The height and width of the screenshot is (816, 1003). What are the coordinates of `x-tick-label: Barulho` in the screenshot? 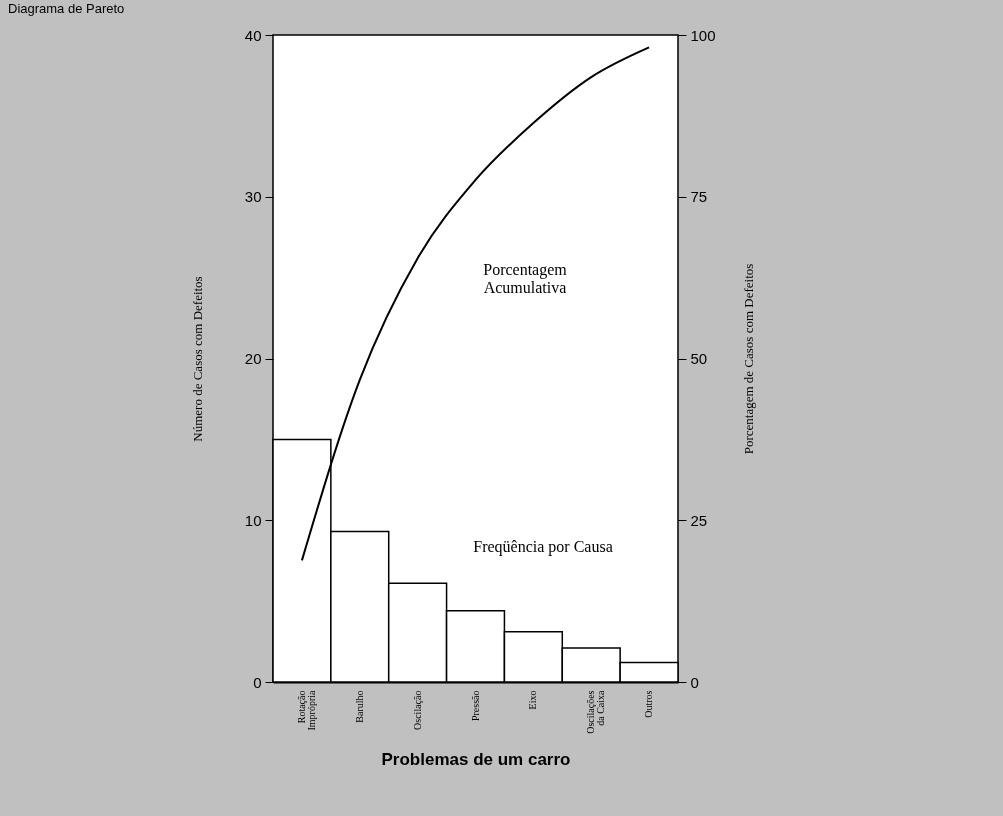 It's located at (359, 706).